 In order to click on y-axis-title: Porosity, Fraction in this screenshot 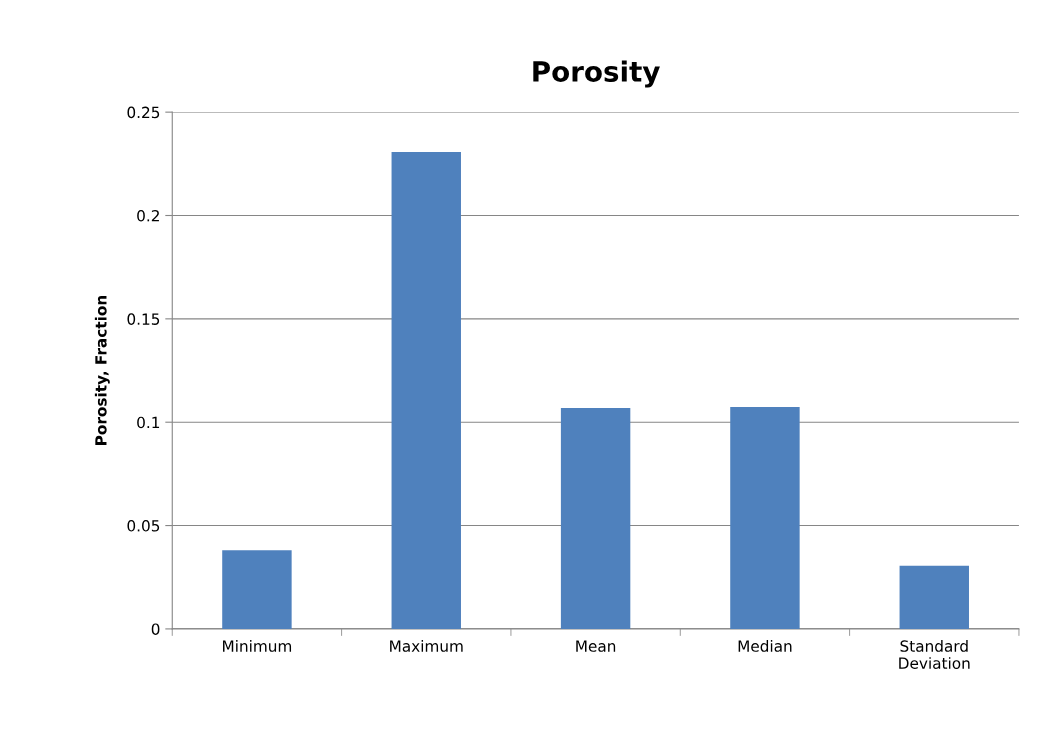, I will do `click(102, 370)`.